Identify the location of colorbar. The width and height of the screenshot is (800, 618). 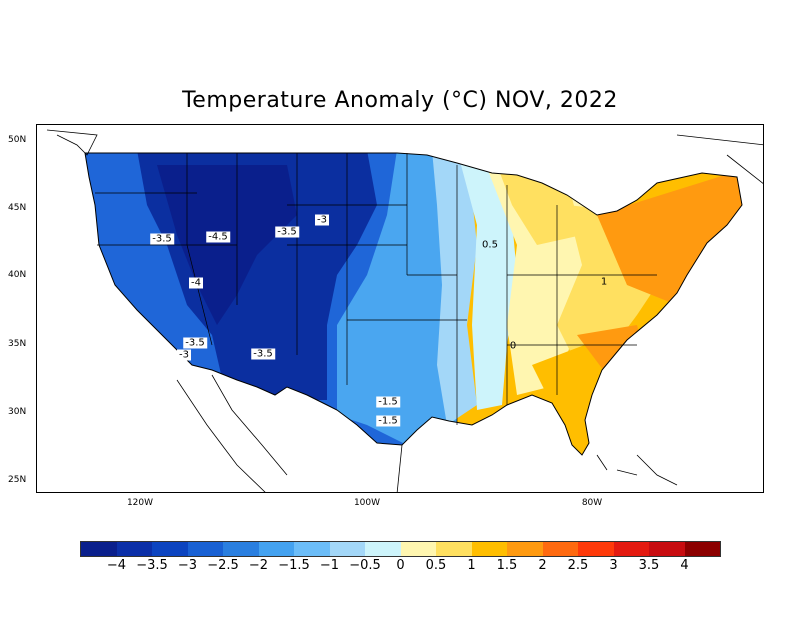
(400, 549).